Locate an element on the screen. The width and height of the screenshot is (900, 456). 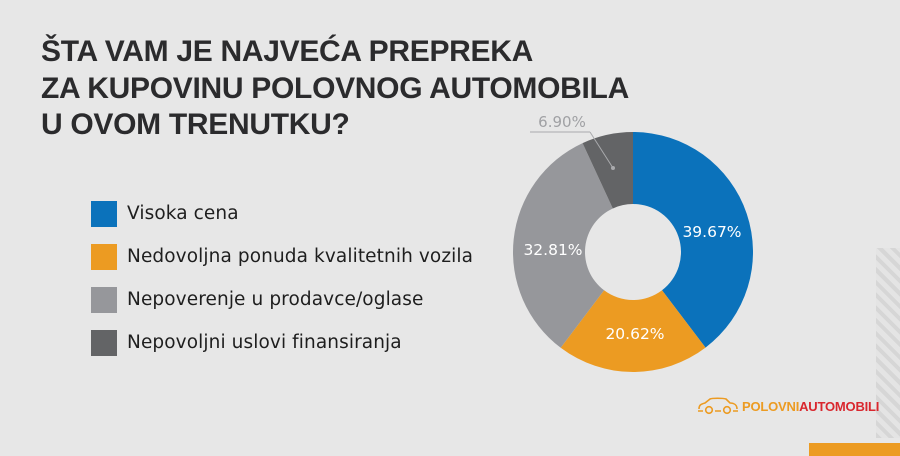
legend-item-nepoverenje: Nepoverenje u prodavce/oglase is located at coordinates (282, 299).